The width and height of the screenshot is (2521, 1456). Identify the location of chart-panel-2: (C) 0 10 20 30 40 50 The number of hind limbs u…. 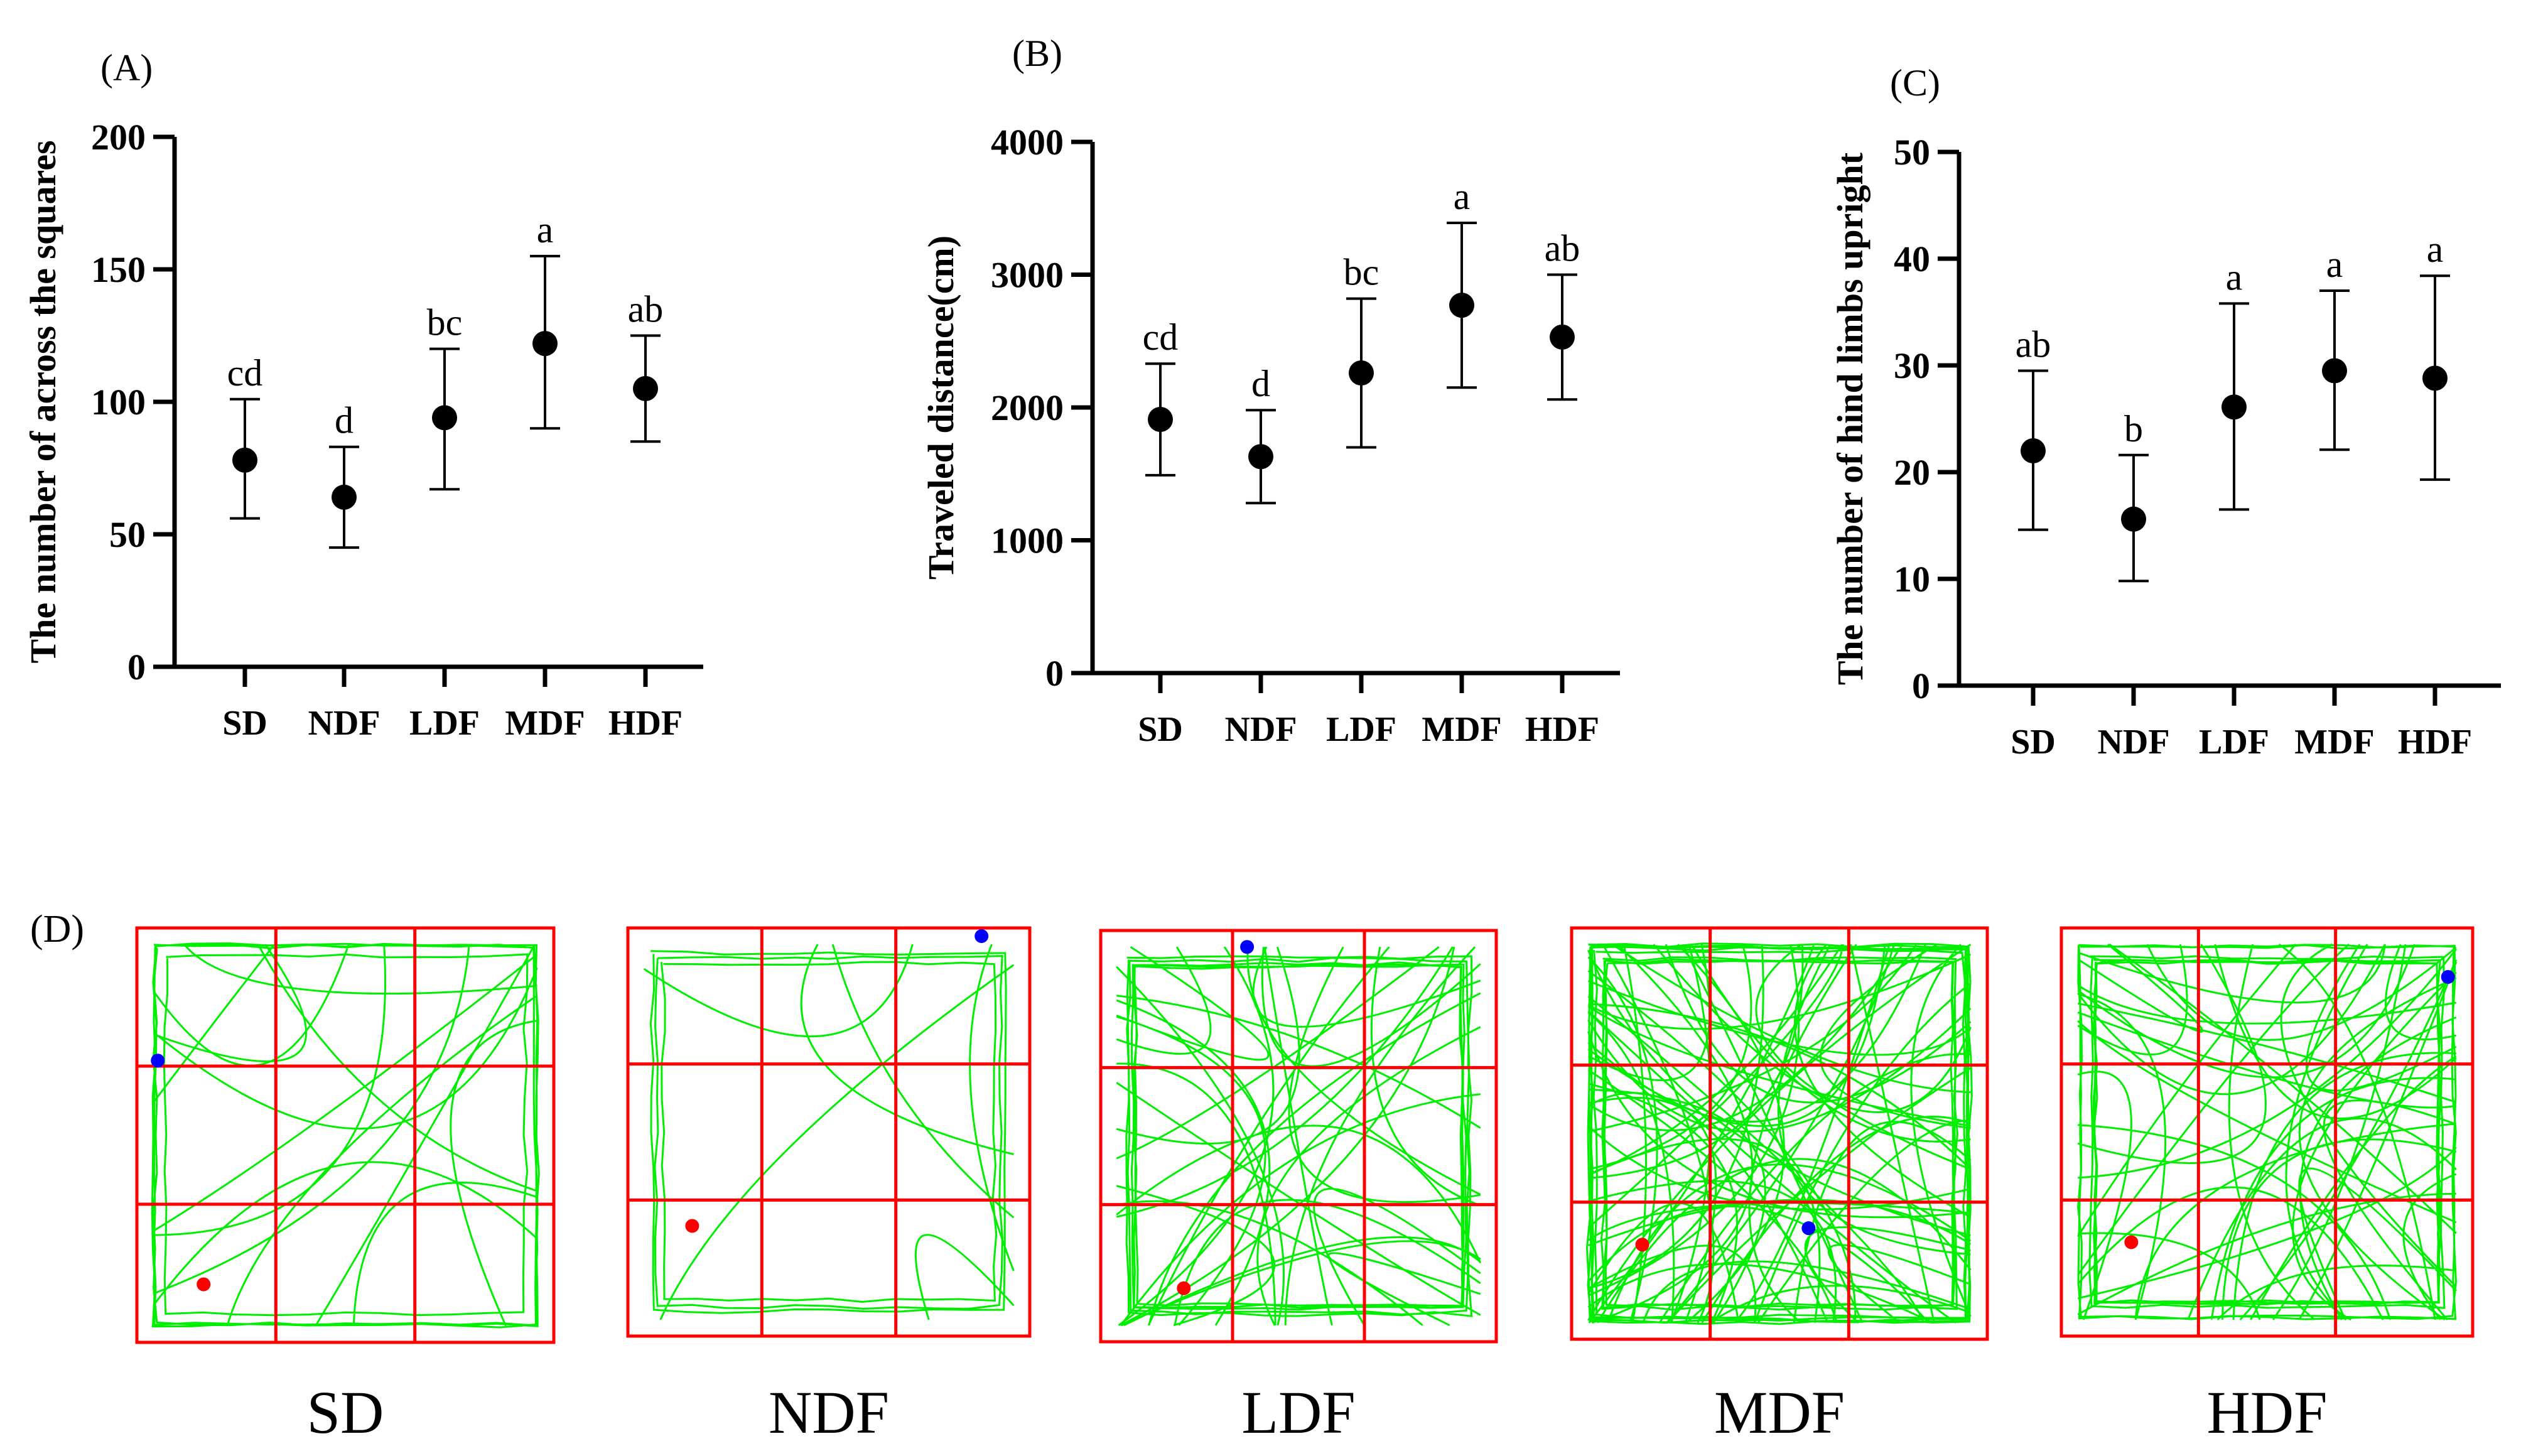
(2165, 412).